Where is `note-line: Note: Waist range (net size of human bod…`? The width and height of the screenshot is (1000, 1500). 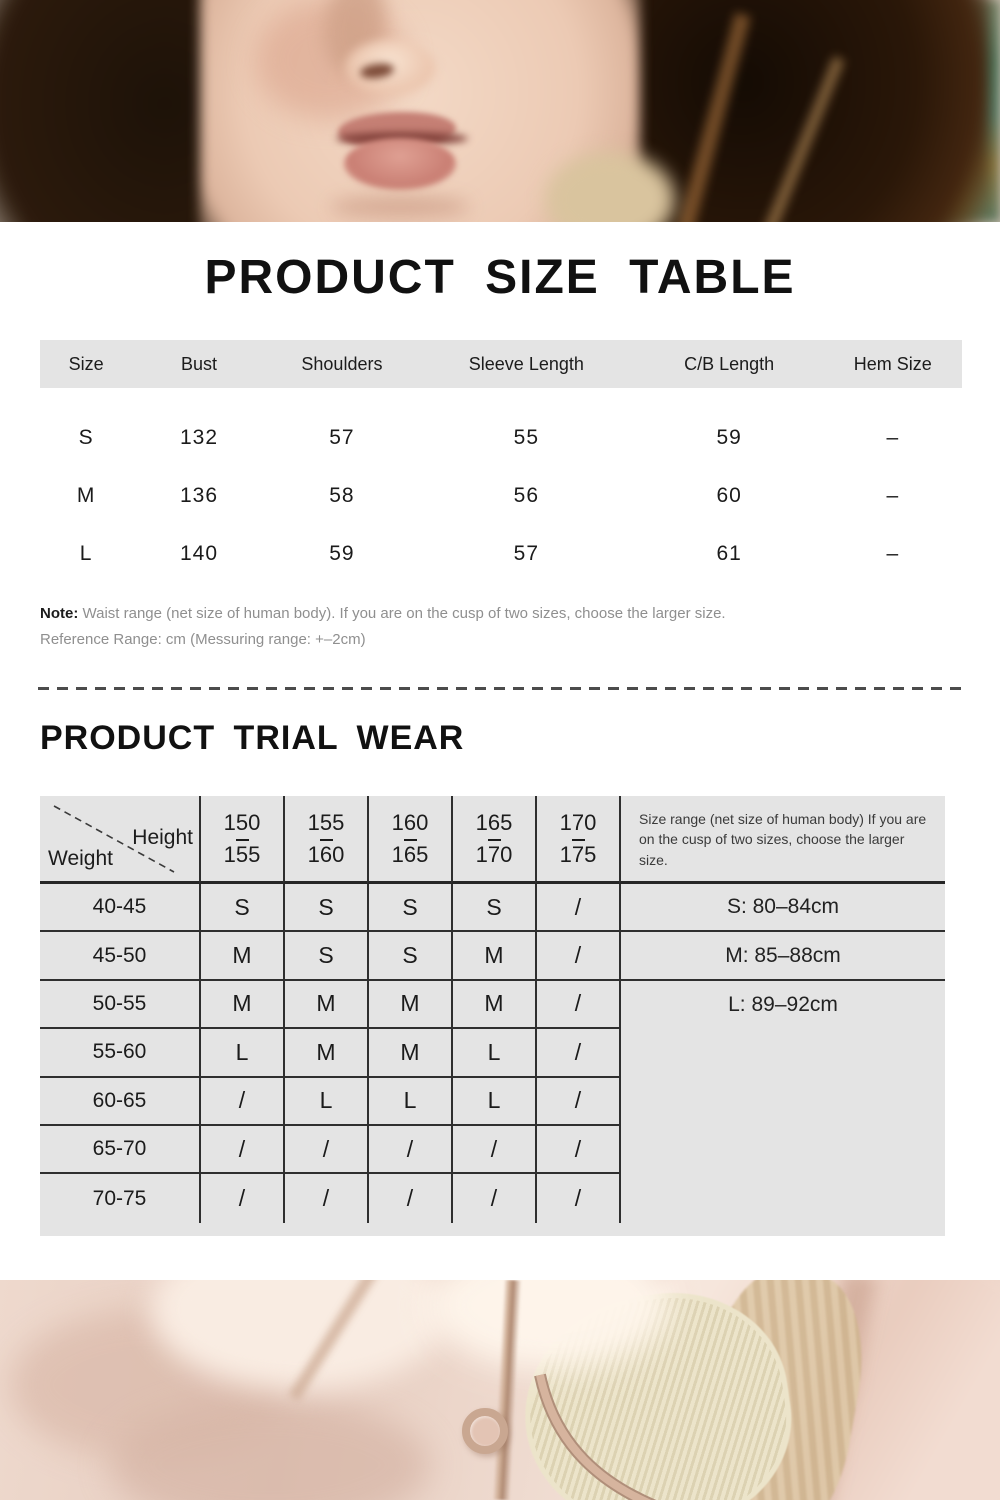
note-line: Note: Waist range (net size of human bod… is located at coordinates (520, 614).